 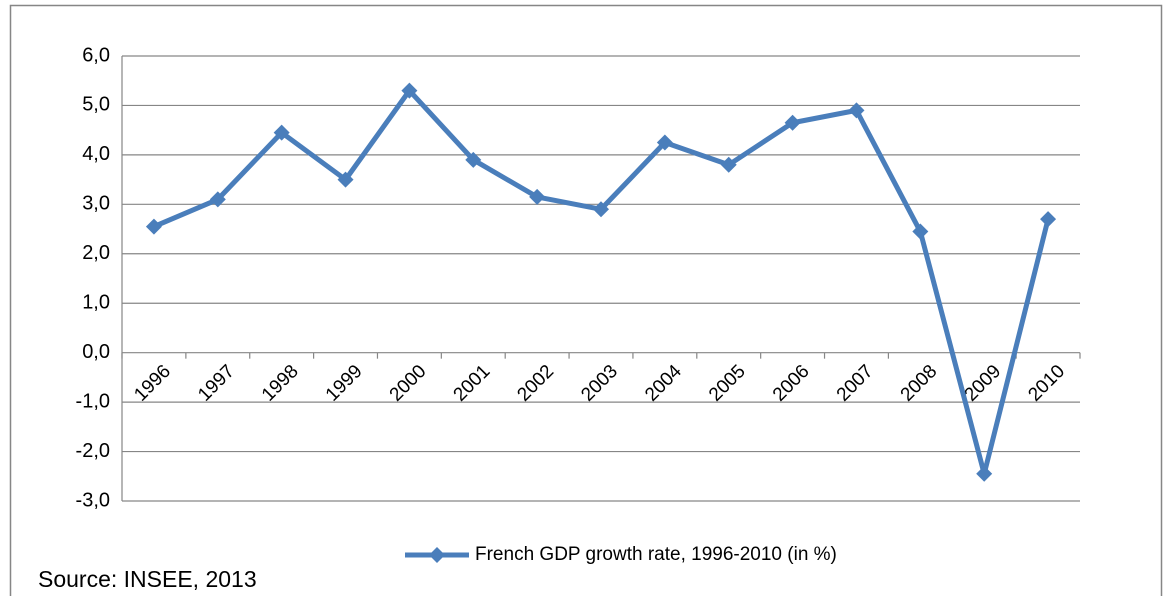 I want to click on legend-marker, so click(x=437, y=555).